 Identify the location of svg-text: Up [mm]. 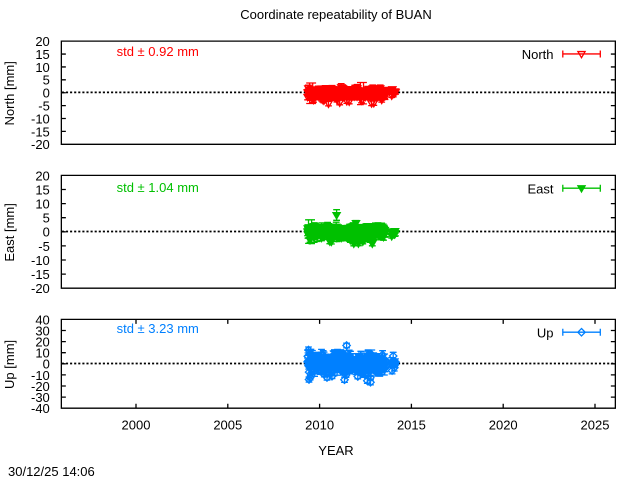
(9, 364).